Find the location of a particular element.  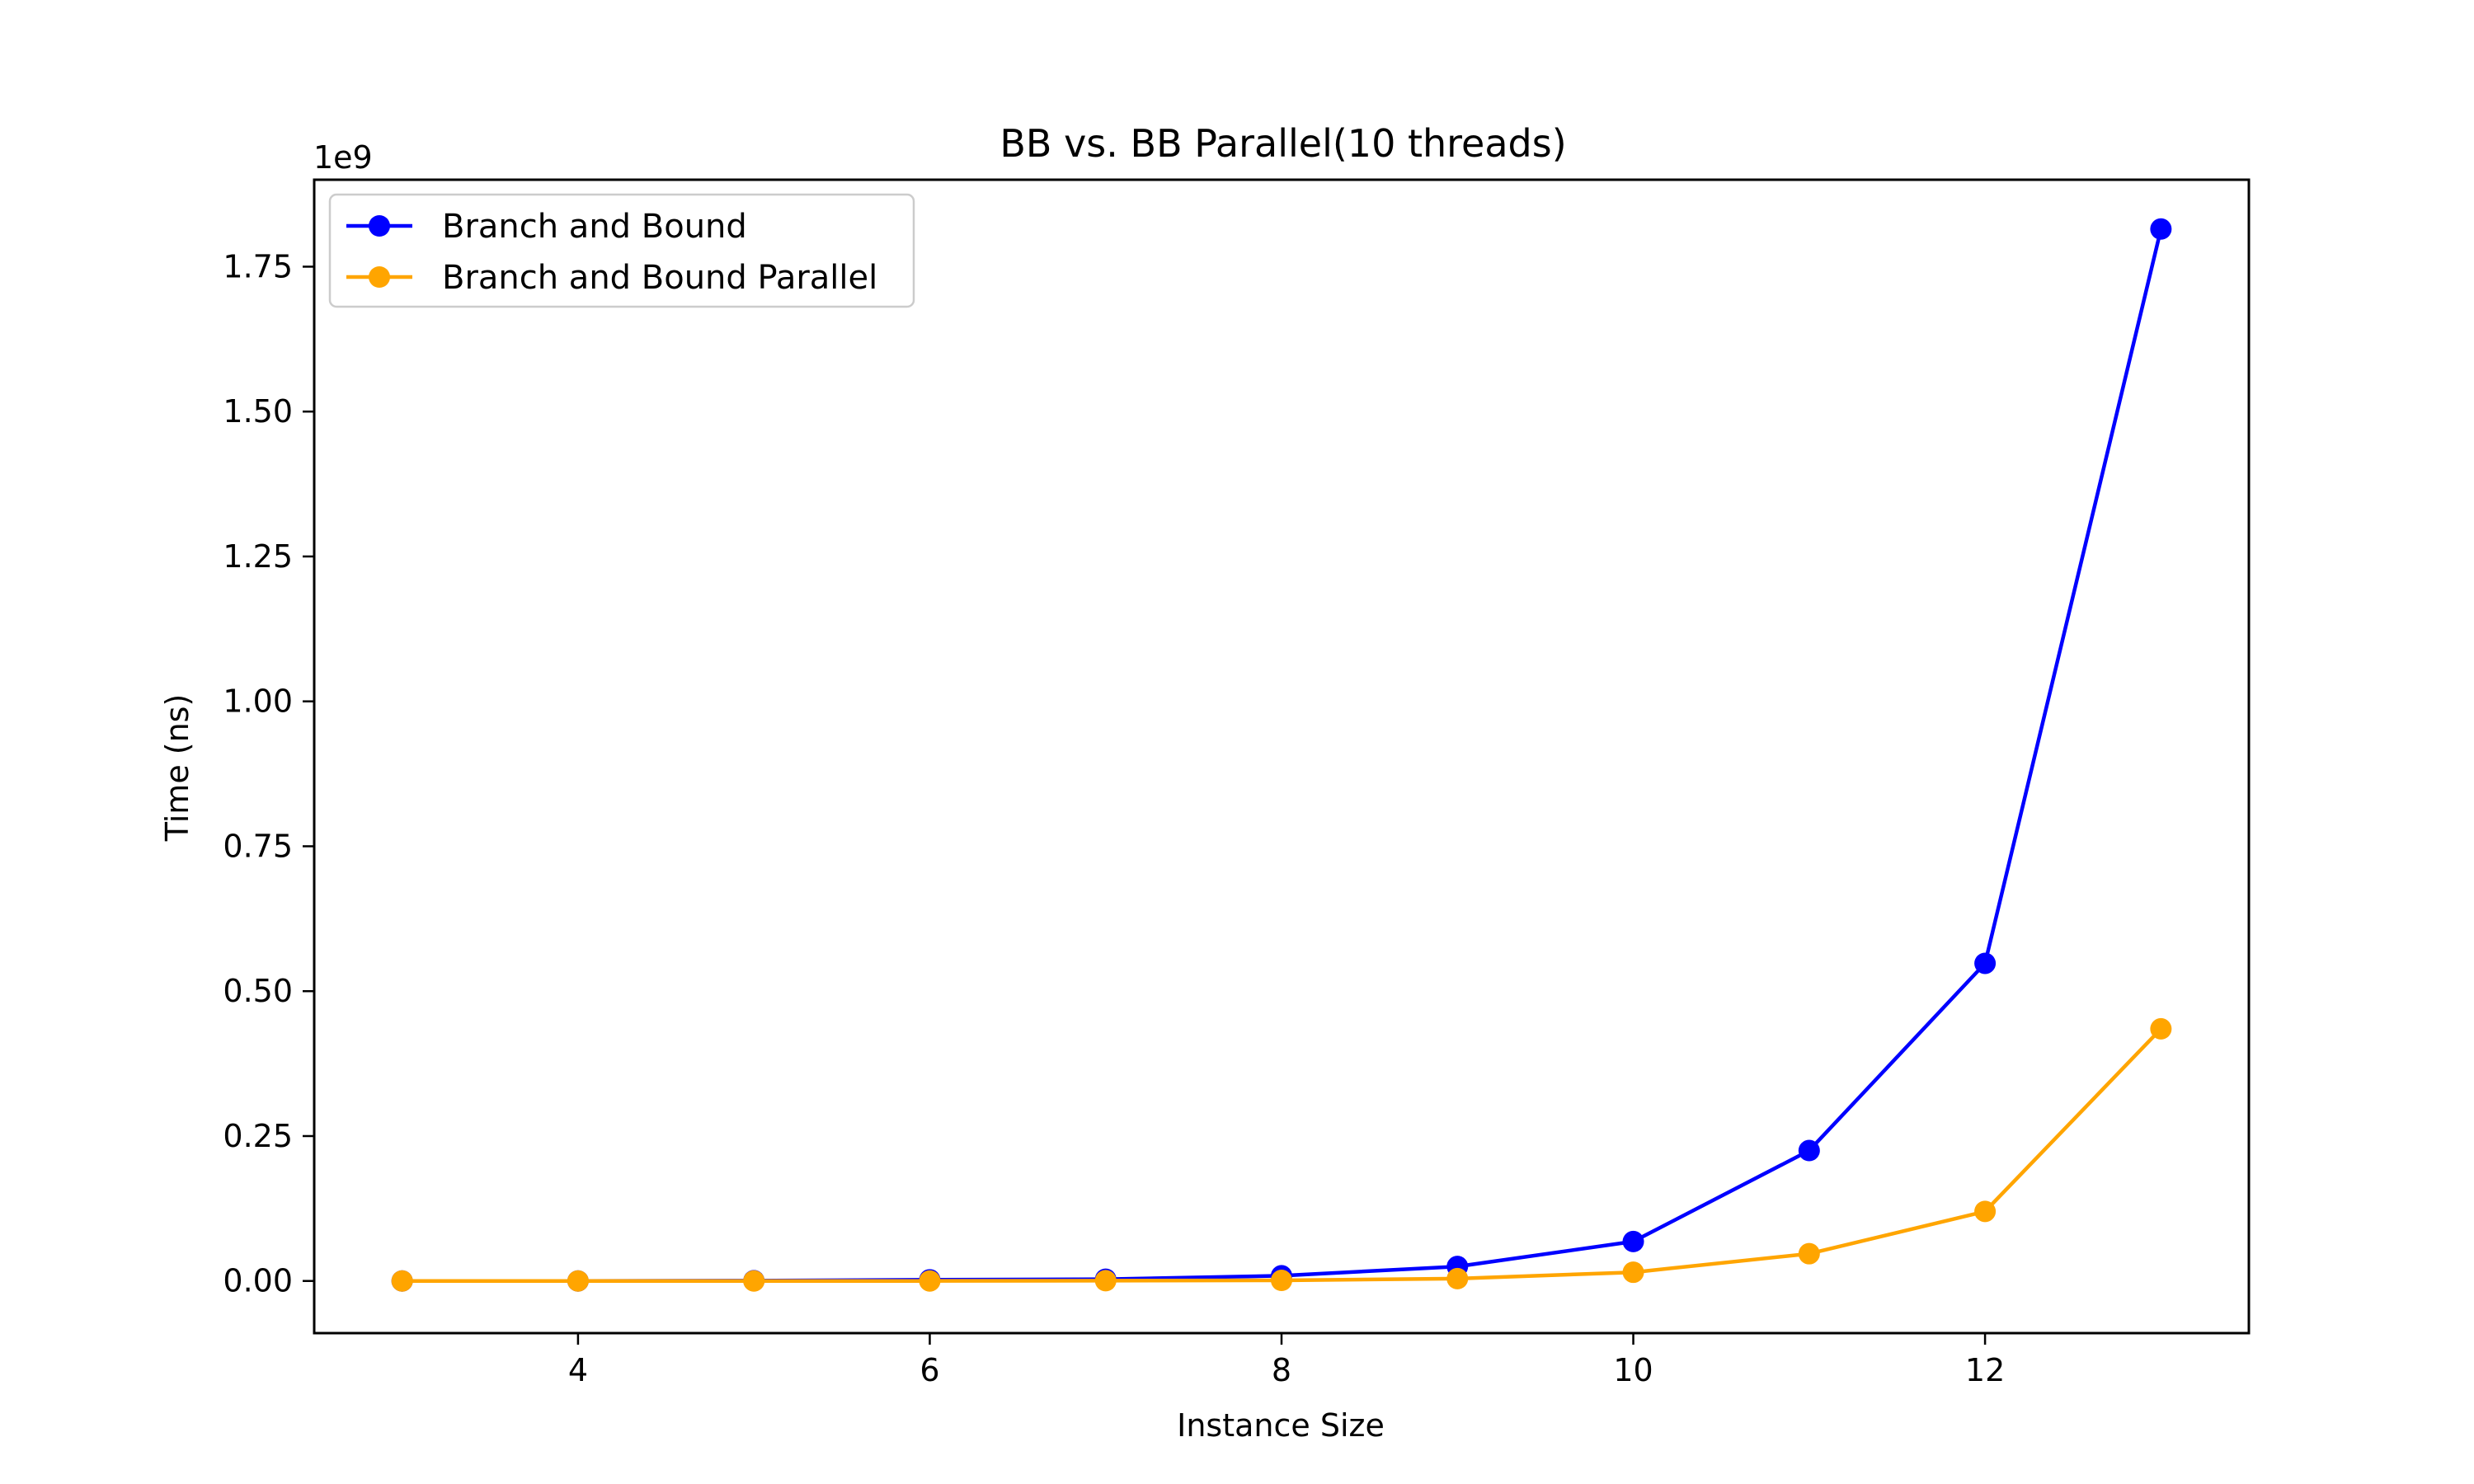

y-offset-label: 1e9 is located at coordinates (343, 157).